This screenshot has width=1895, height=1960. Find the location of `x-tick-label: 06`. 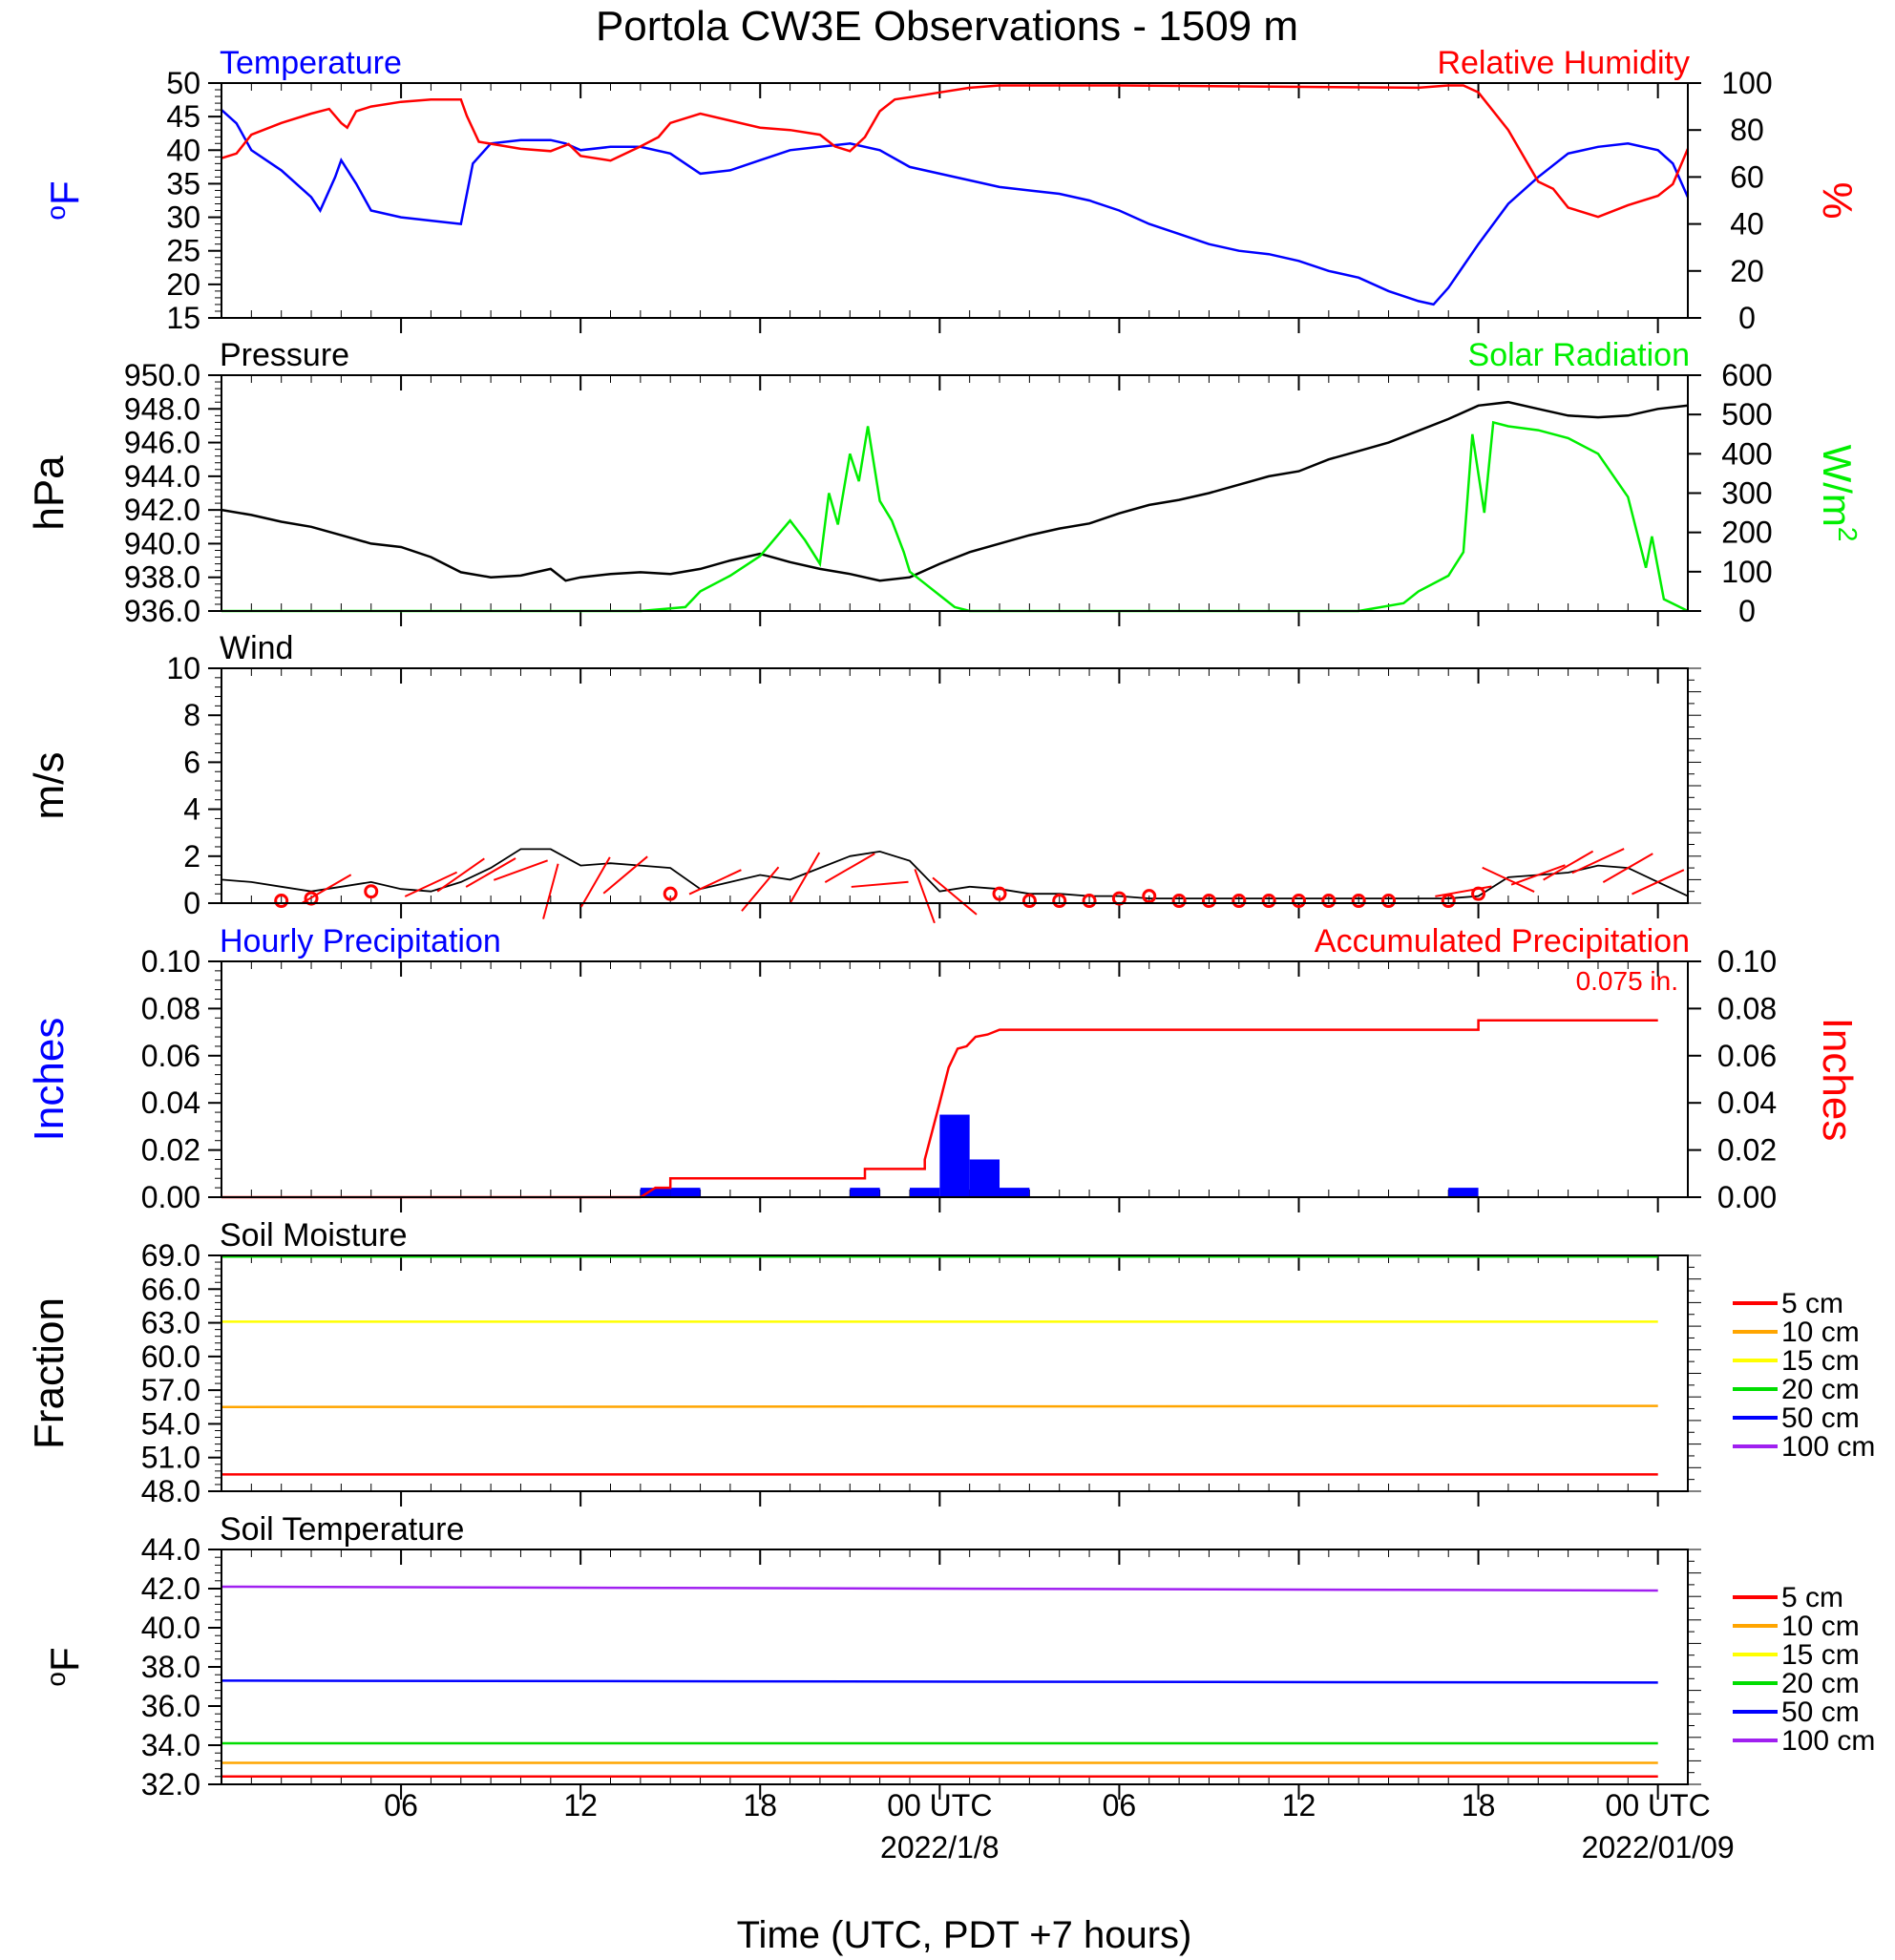

x-tick-label: 06 is located at coordinates (1120, 1805).